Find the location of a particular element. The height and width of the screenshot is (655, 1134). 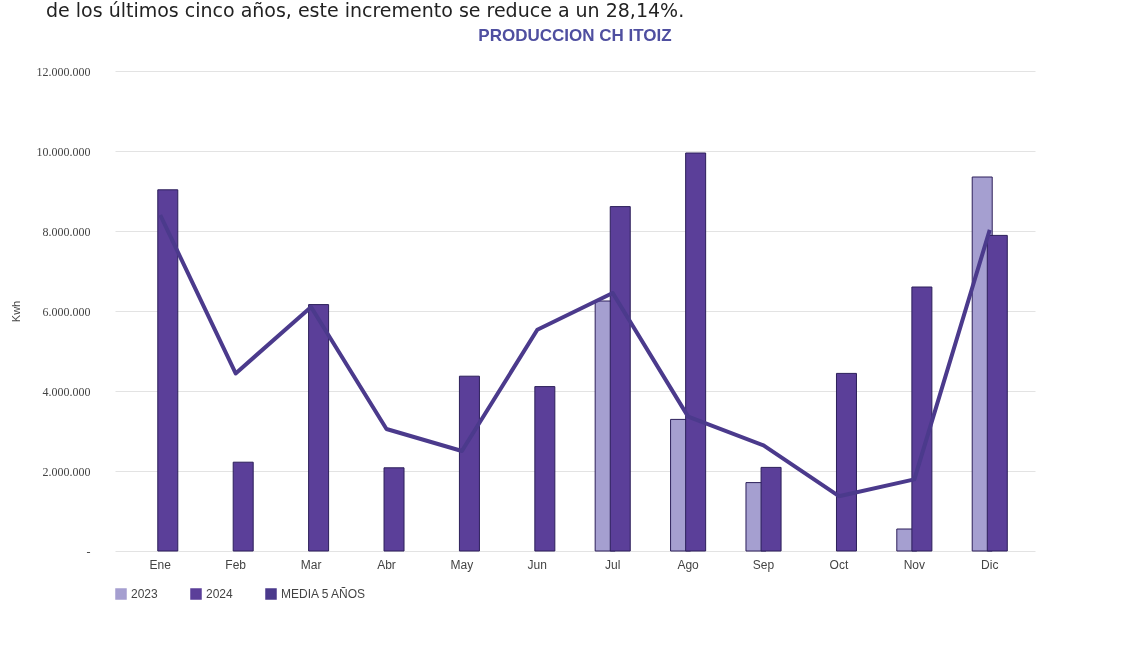

x-tick-label: May is located at coordinates (462, 564).